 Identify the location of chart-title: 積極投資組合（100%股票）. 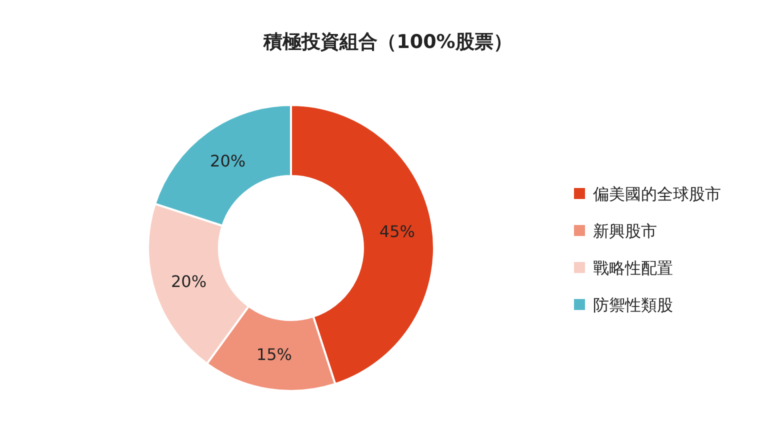
(387, 42).